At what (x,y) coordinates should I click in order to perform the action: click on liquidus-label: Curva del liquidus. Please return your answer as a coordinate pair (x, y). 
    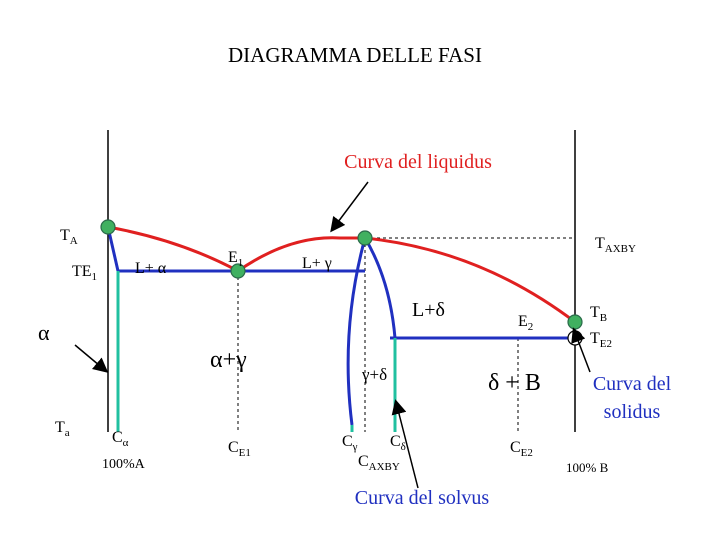
    Looking at the image, I should click on (418, 162).